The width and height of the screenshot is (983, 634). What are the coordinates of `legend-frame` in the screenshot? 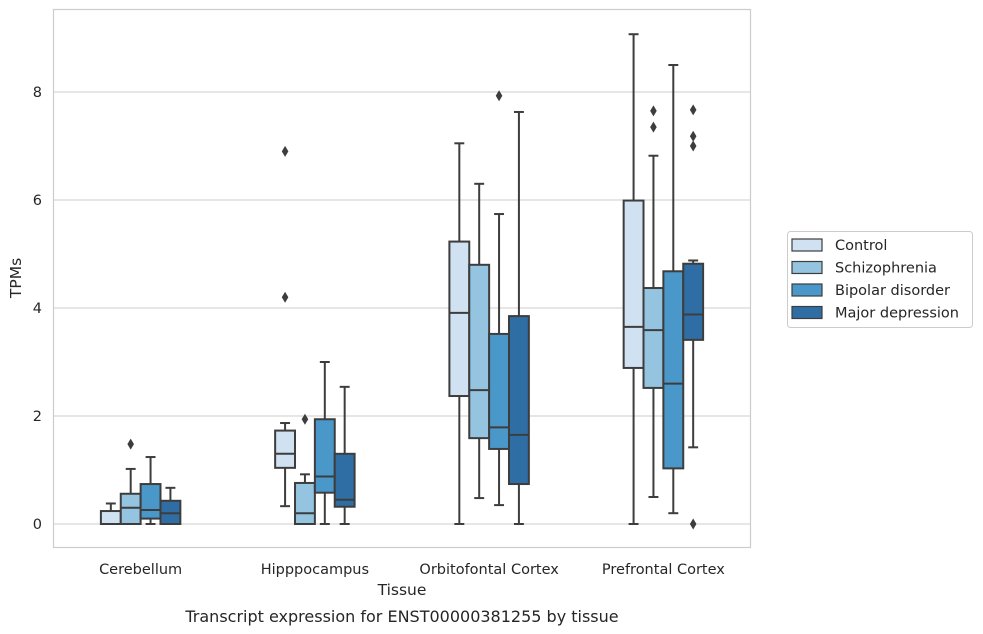 It's located at (880, 279).